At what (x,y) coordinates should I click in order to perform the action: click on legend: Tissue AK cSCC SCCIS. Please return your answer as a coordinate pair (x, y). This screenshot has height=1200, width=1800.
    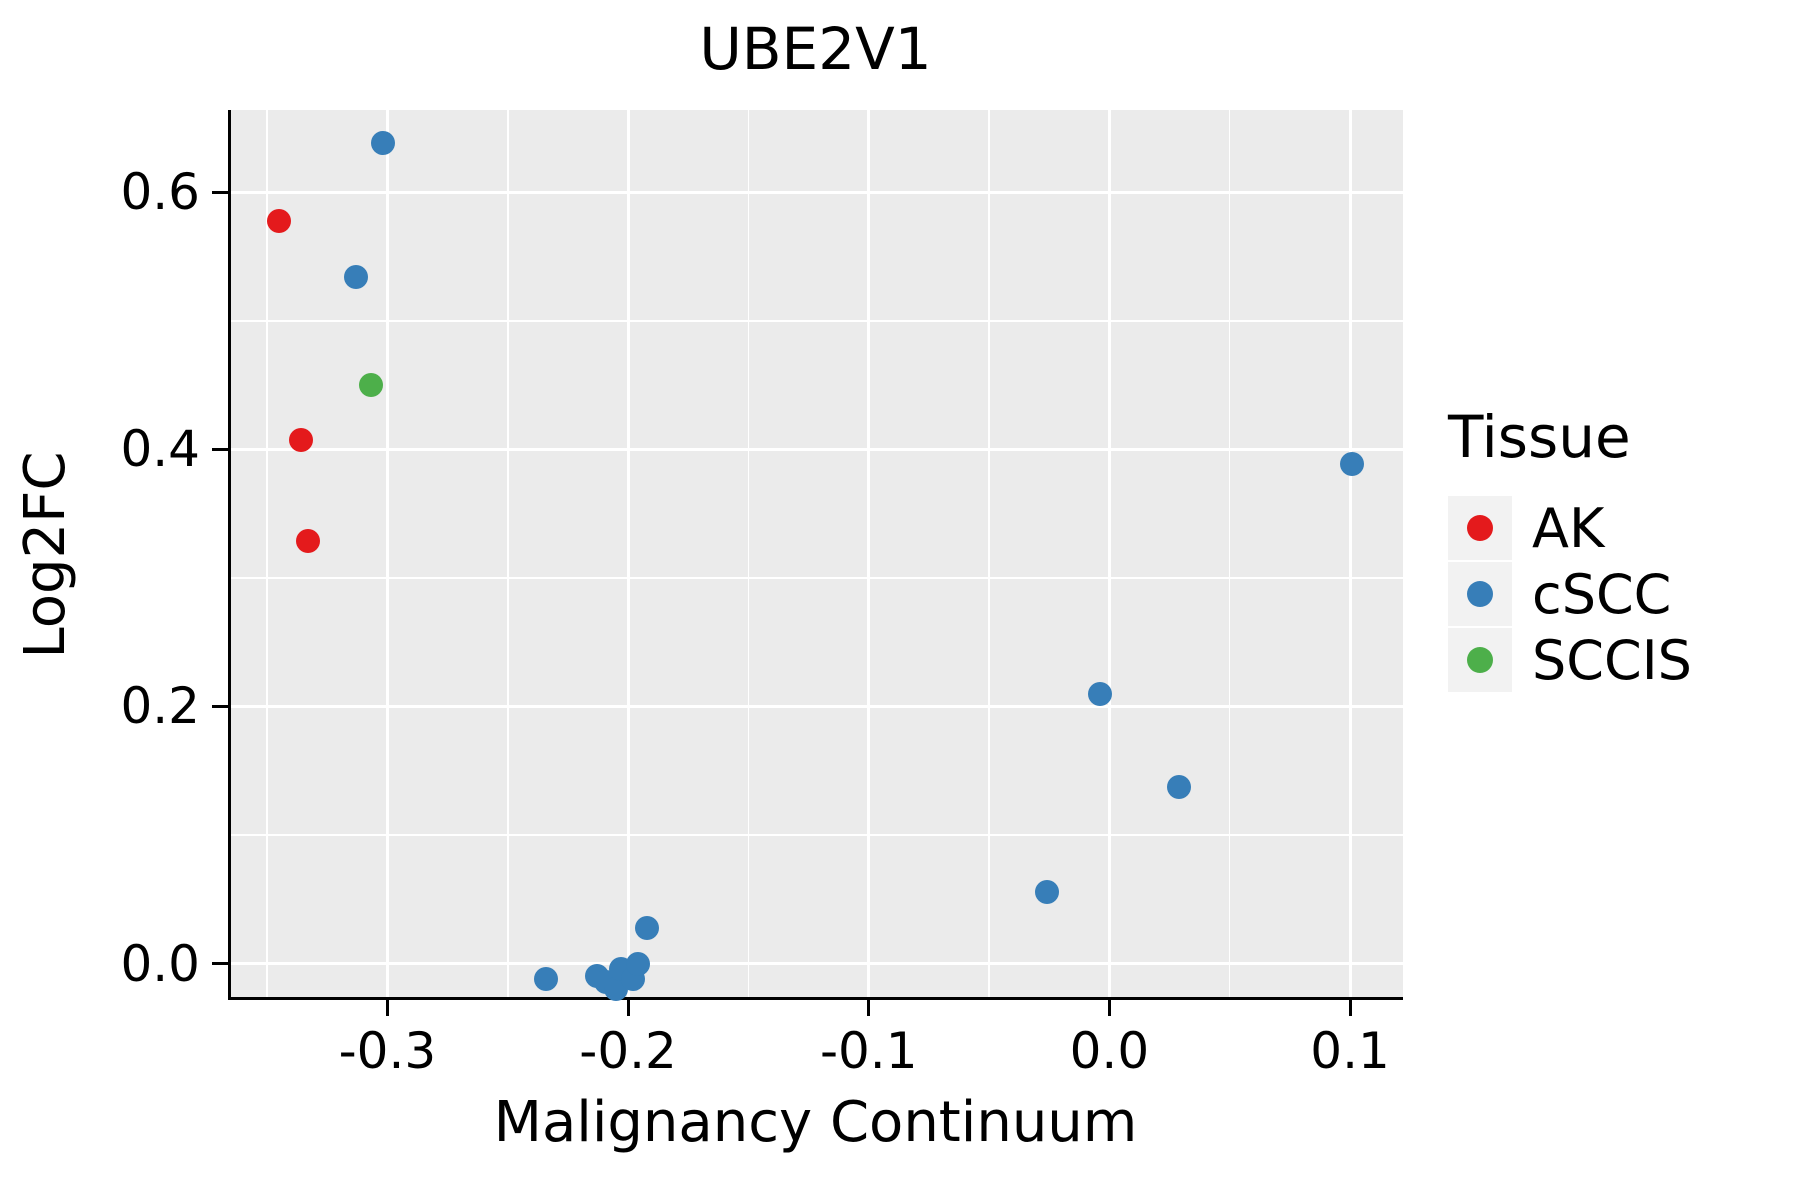
    Looking at the image, I should click on (1570, 549).